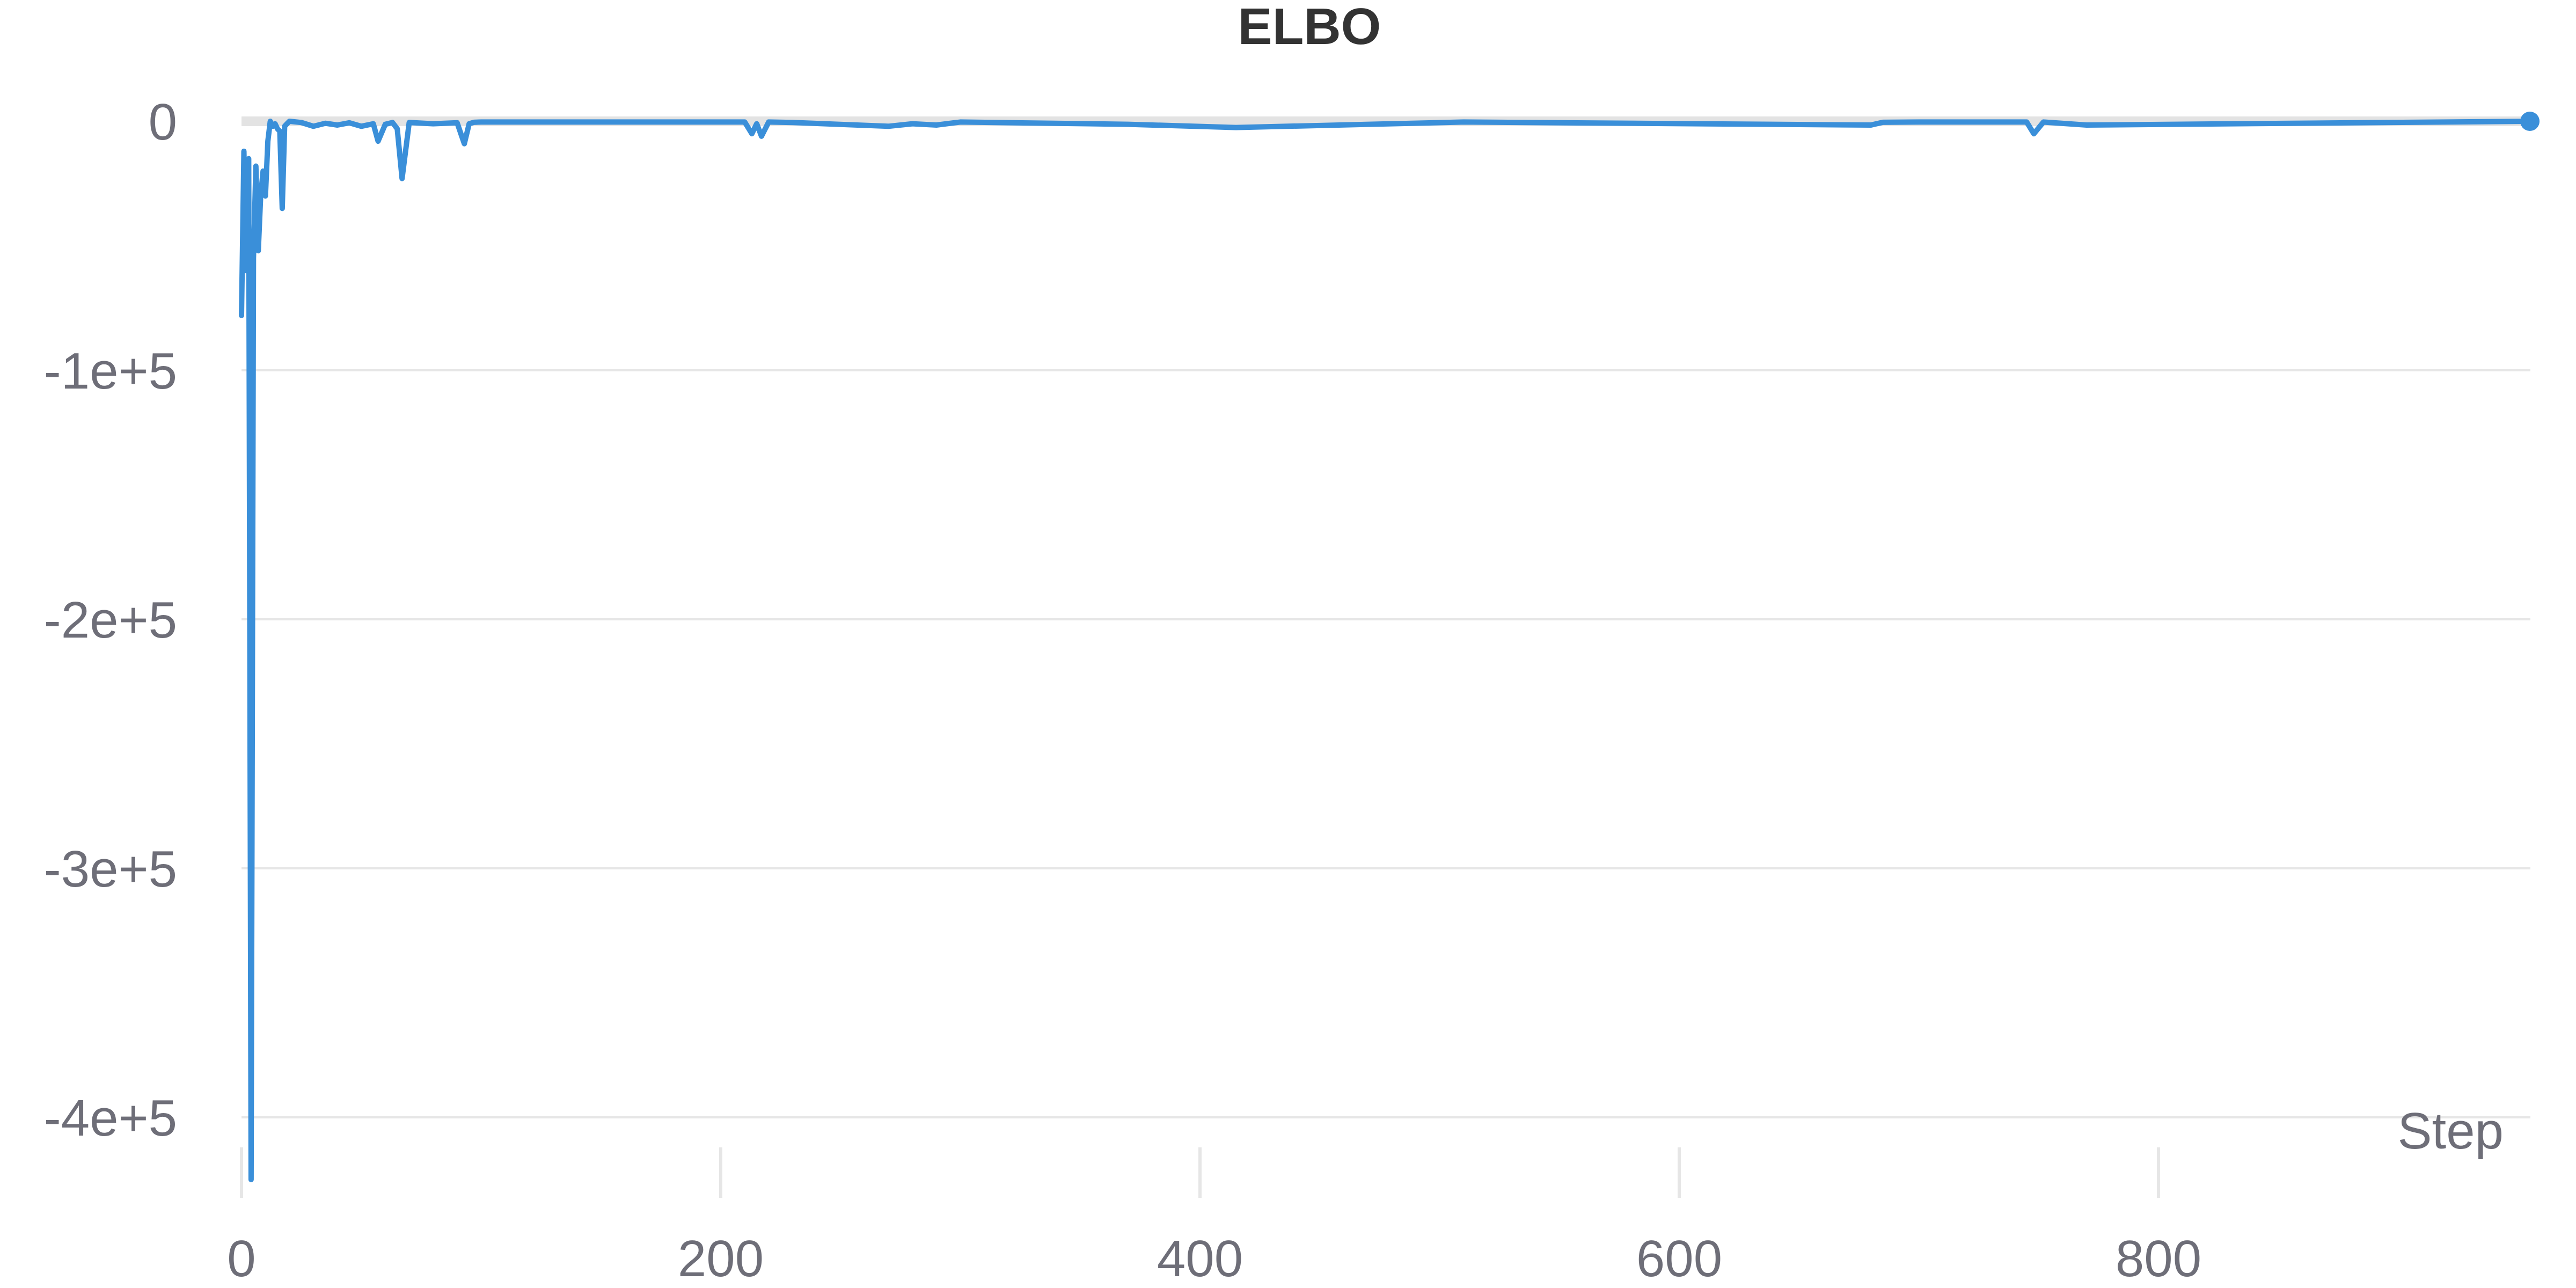 This screenshot has width=2576, height=1288. Describe the element at coordinates (241, 1258) in the screenshot. I see `x-tick-label: 0` at that location.